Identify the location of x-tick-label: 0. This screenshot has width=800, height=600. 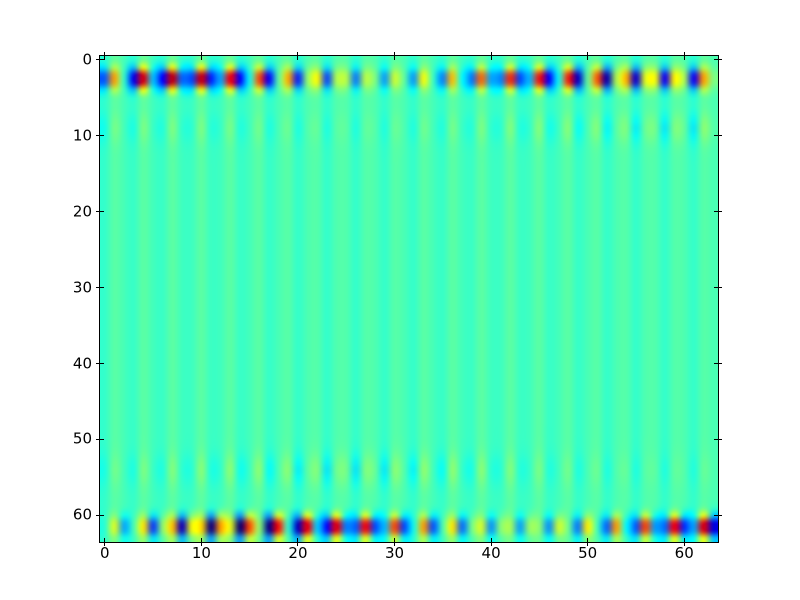
(105, 553).